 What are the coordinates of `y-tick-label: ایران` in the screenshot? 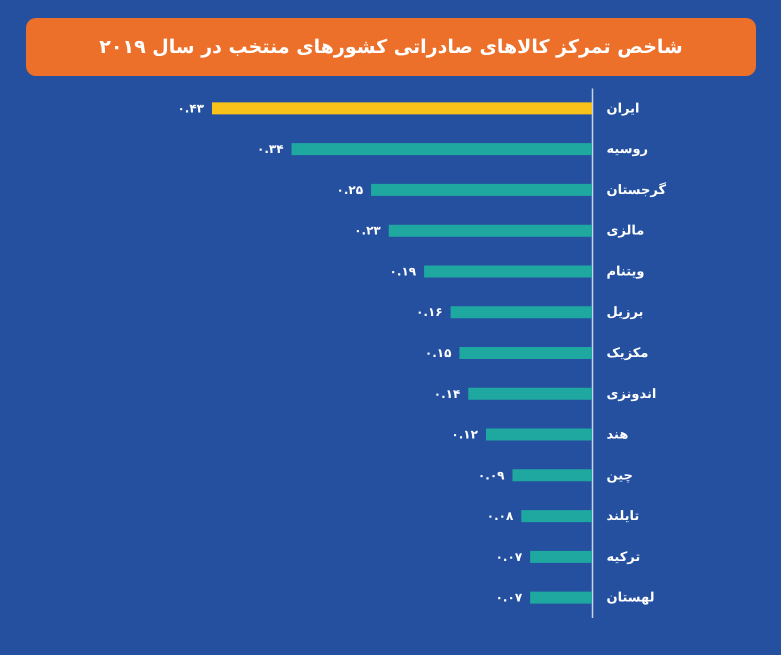 It's located at (623, 108).